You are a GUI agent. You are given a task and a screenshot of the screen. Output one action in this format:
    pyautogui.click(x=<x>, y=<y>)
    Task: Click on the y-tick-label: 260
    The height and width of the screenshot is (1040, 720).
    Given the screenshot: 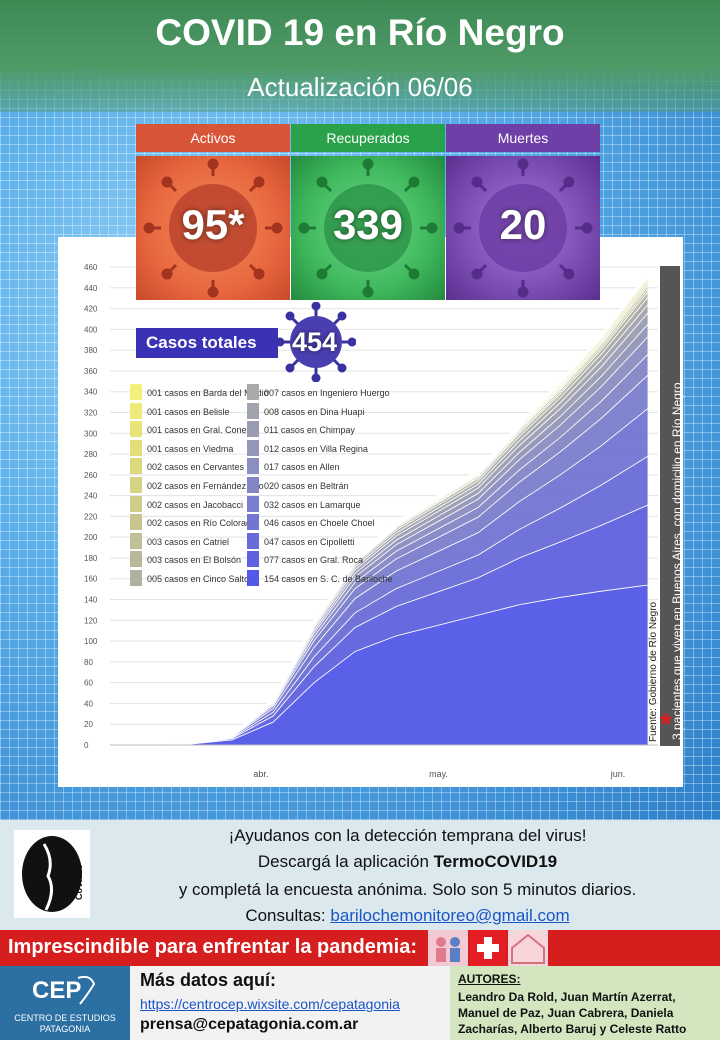 What is the action you would take?
    pyautogui.click(x=91, y=475)
    